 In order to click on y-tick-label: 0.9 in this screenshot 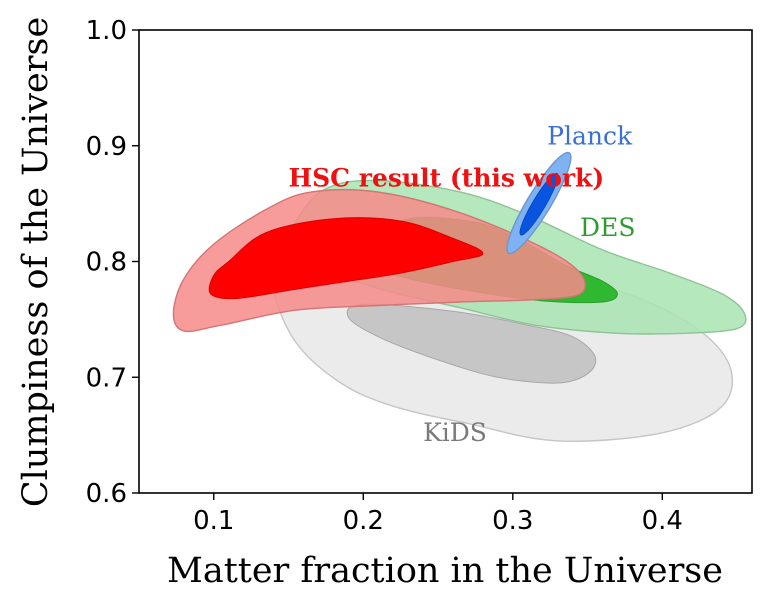, I will do `click(106, 147)`.